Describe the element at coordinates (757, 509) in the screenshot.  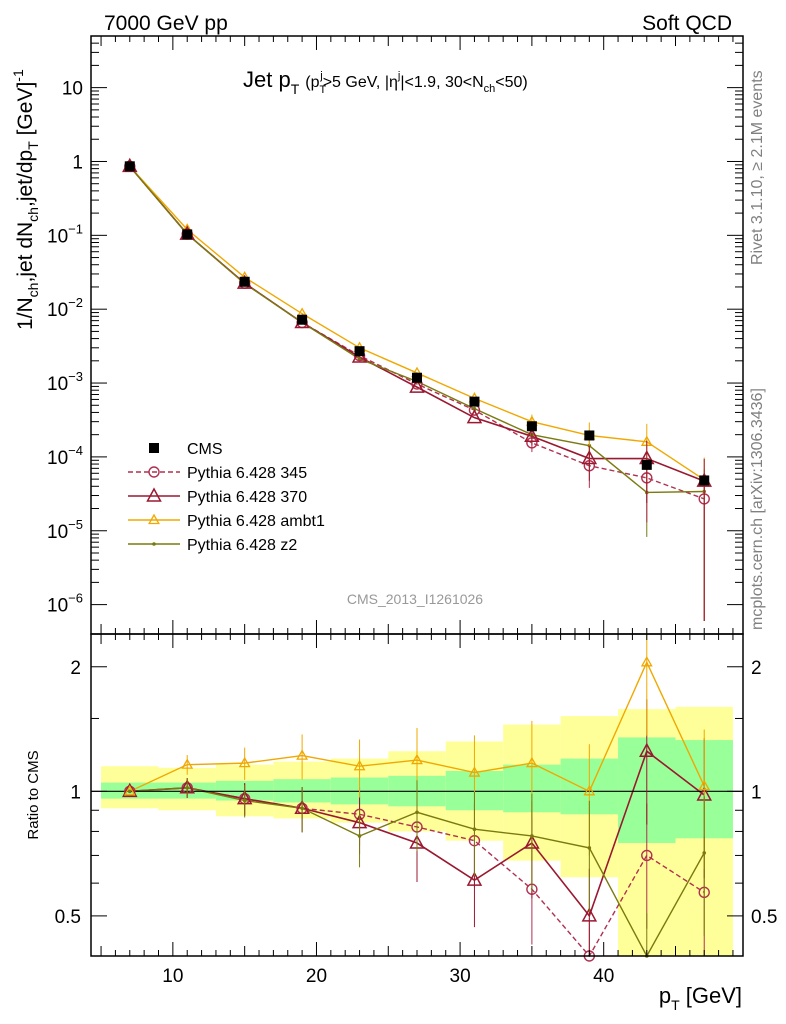
I see `mcplots-label: mcplots.cern.ch [arXiv:1306.3436]` at that location.